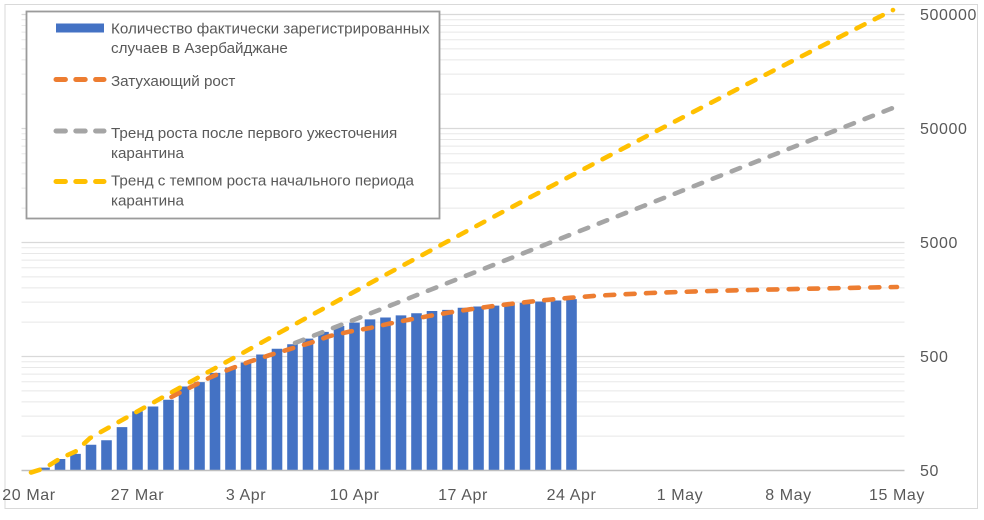 This screenshot has height=520, width=984. What do you see at coordinates (199, 48) in the screenshot?
I see `svg-text: случаев в Азербайджане` at bounding box center [199, 48].